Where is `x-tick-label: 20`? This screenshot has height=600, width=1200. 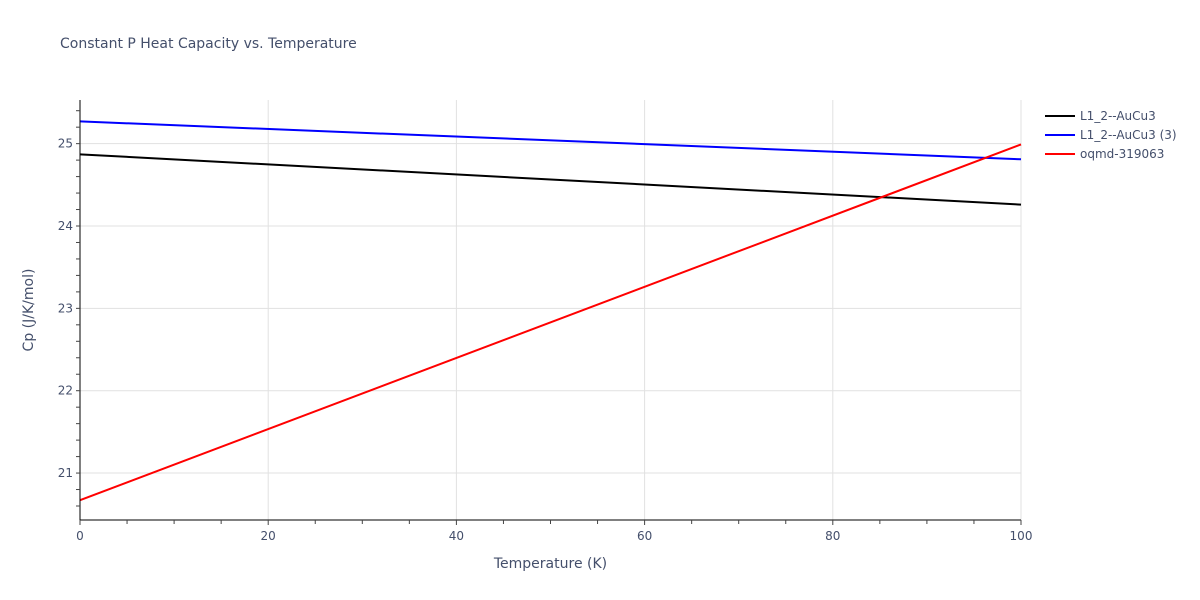 x-tick-label: 20 is located at coordinates (268, 536).